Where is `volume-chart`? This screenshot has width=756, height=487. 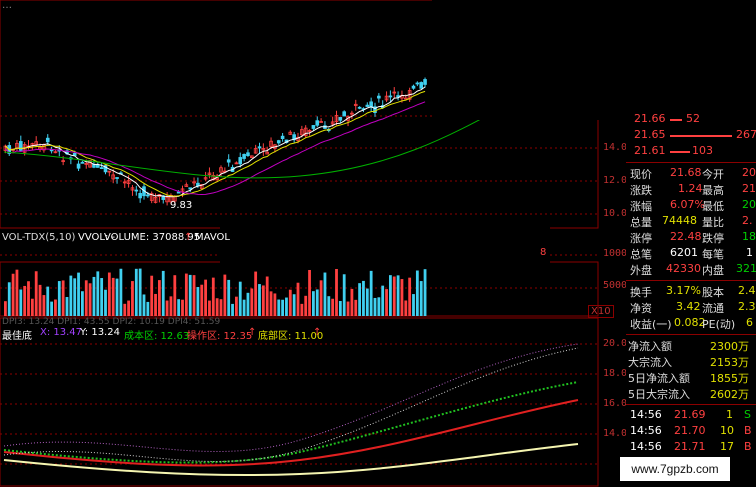
volume-chart is located at coordinates (215, 292).